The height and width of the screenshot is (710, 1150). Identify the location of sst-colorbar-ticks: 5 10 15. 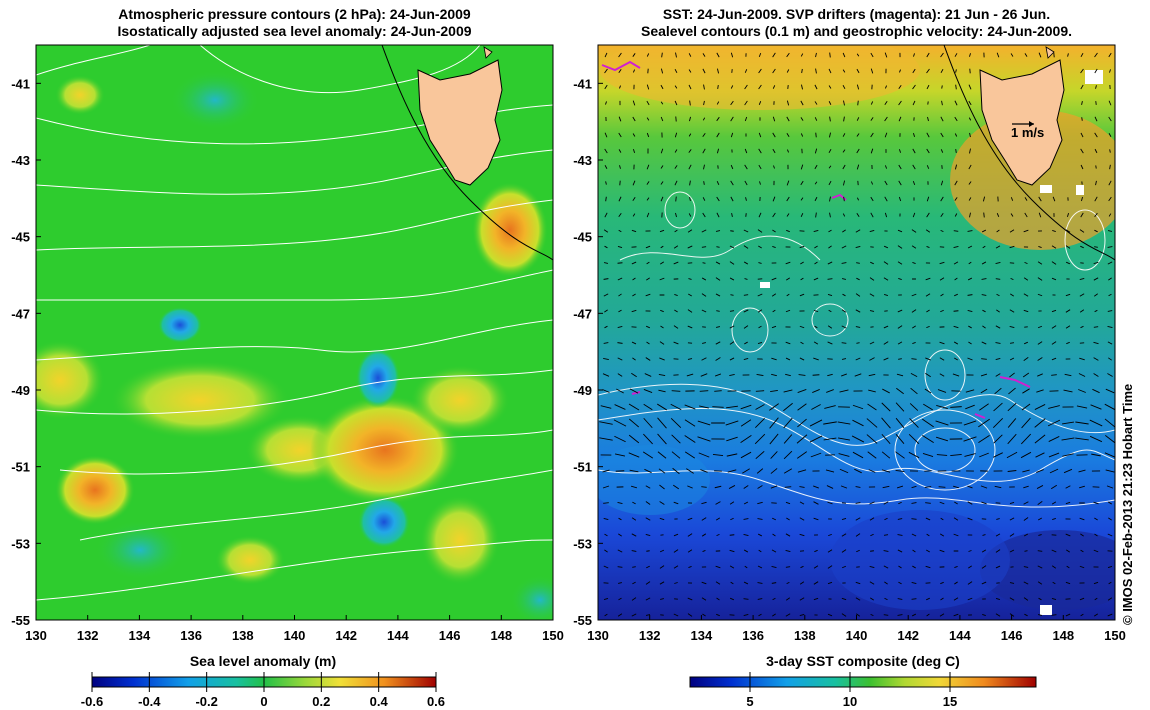
(851, 690).